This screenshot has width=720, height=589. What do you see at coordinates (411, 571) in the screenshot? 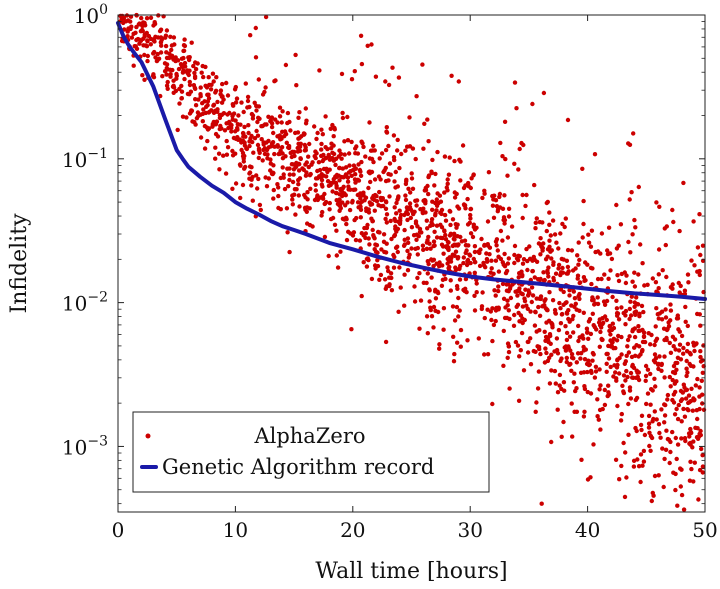
I see `x-axis-title: Wall time [hours]` at bounding box center [411, 571].